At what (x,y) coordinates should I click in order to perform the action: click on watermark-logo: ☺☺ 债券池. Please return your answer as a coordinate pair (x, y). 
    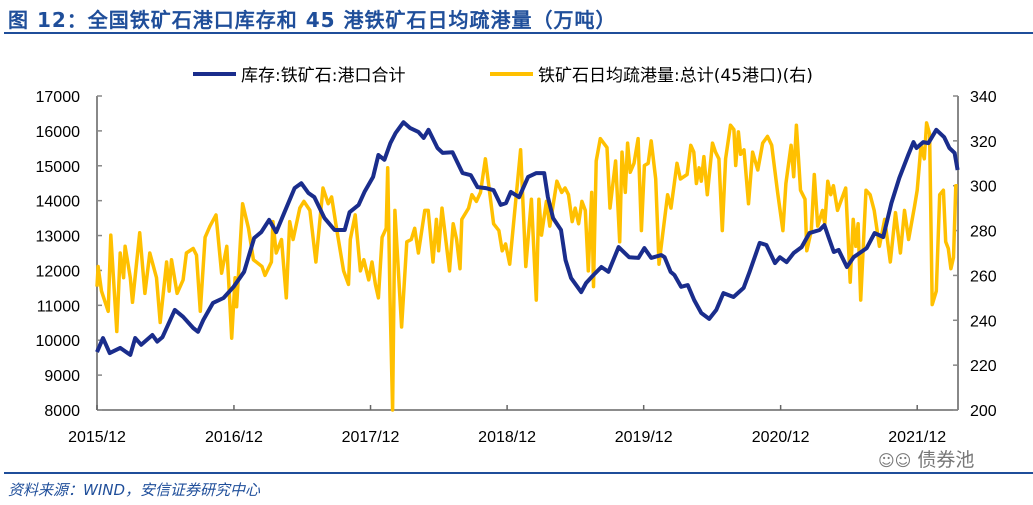
    Looking at the image, I should click on (926, 458).